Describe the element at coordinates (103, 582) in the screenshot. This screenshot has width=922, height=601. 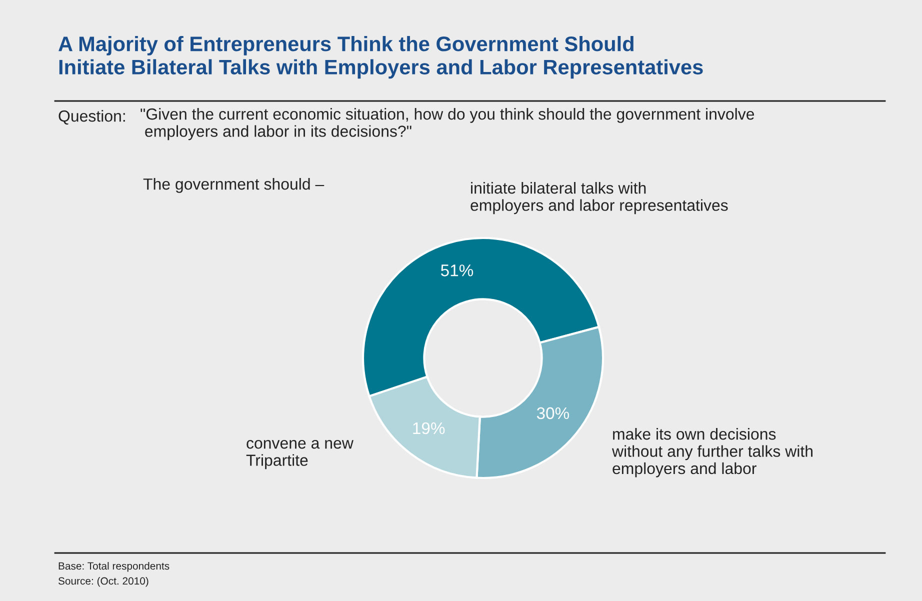
I see `source-note: Source: (Oct. 2010)` at that location.